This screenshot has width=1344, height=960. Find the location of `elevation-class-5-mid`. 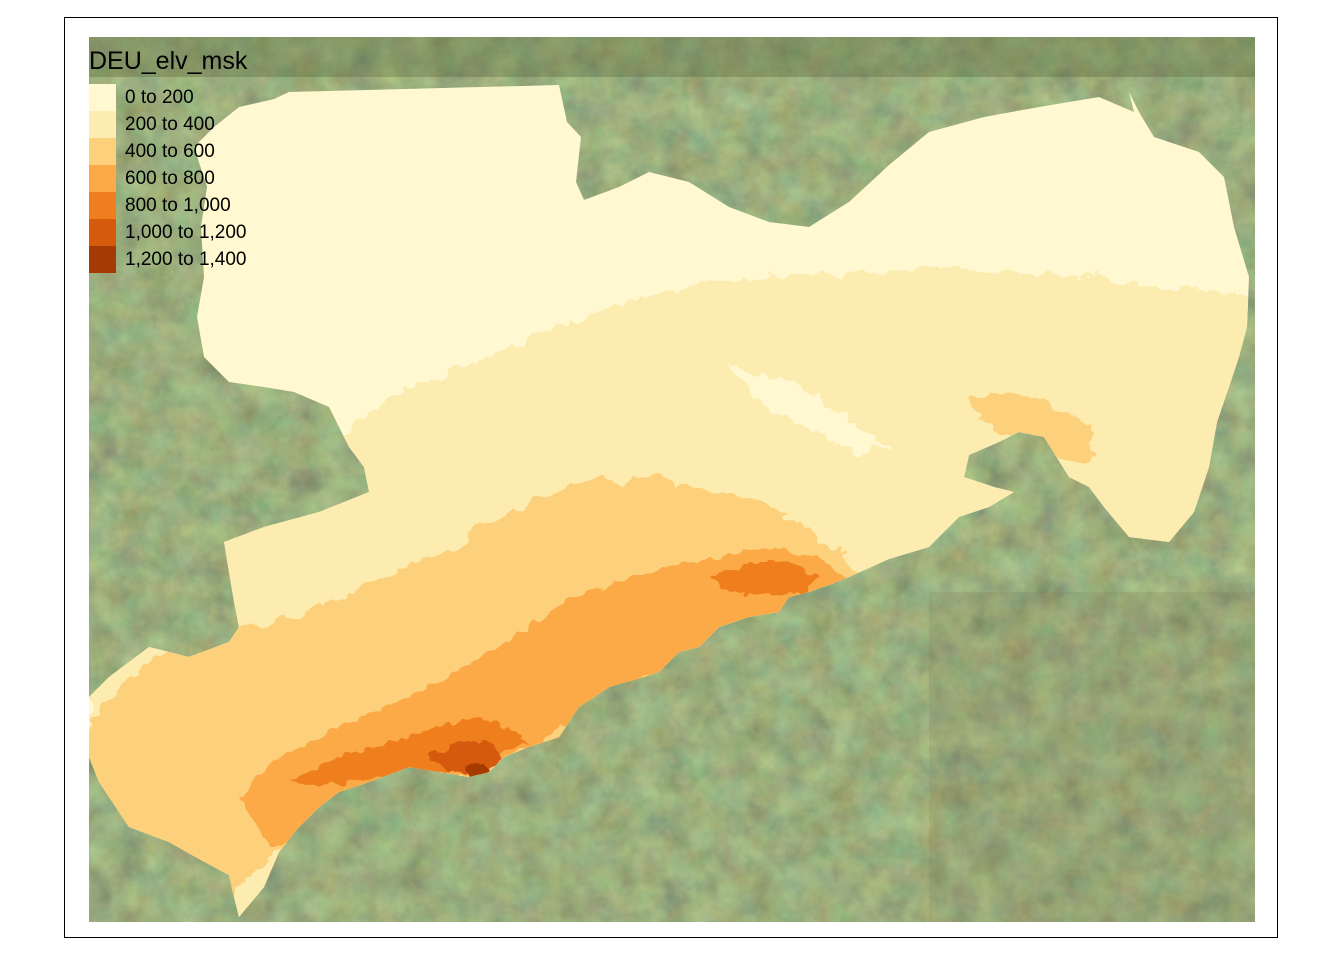

elevation-class-5-mid is located at coordinates (764, 578).